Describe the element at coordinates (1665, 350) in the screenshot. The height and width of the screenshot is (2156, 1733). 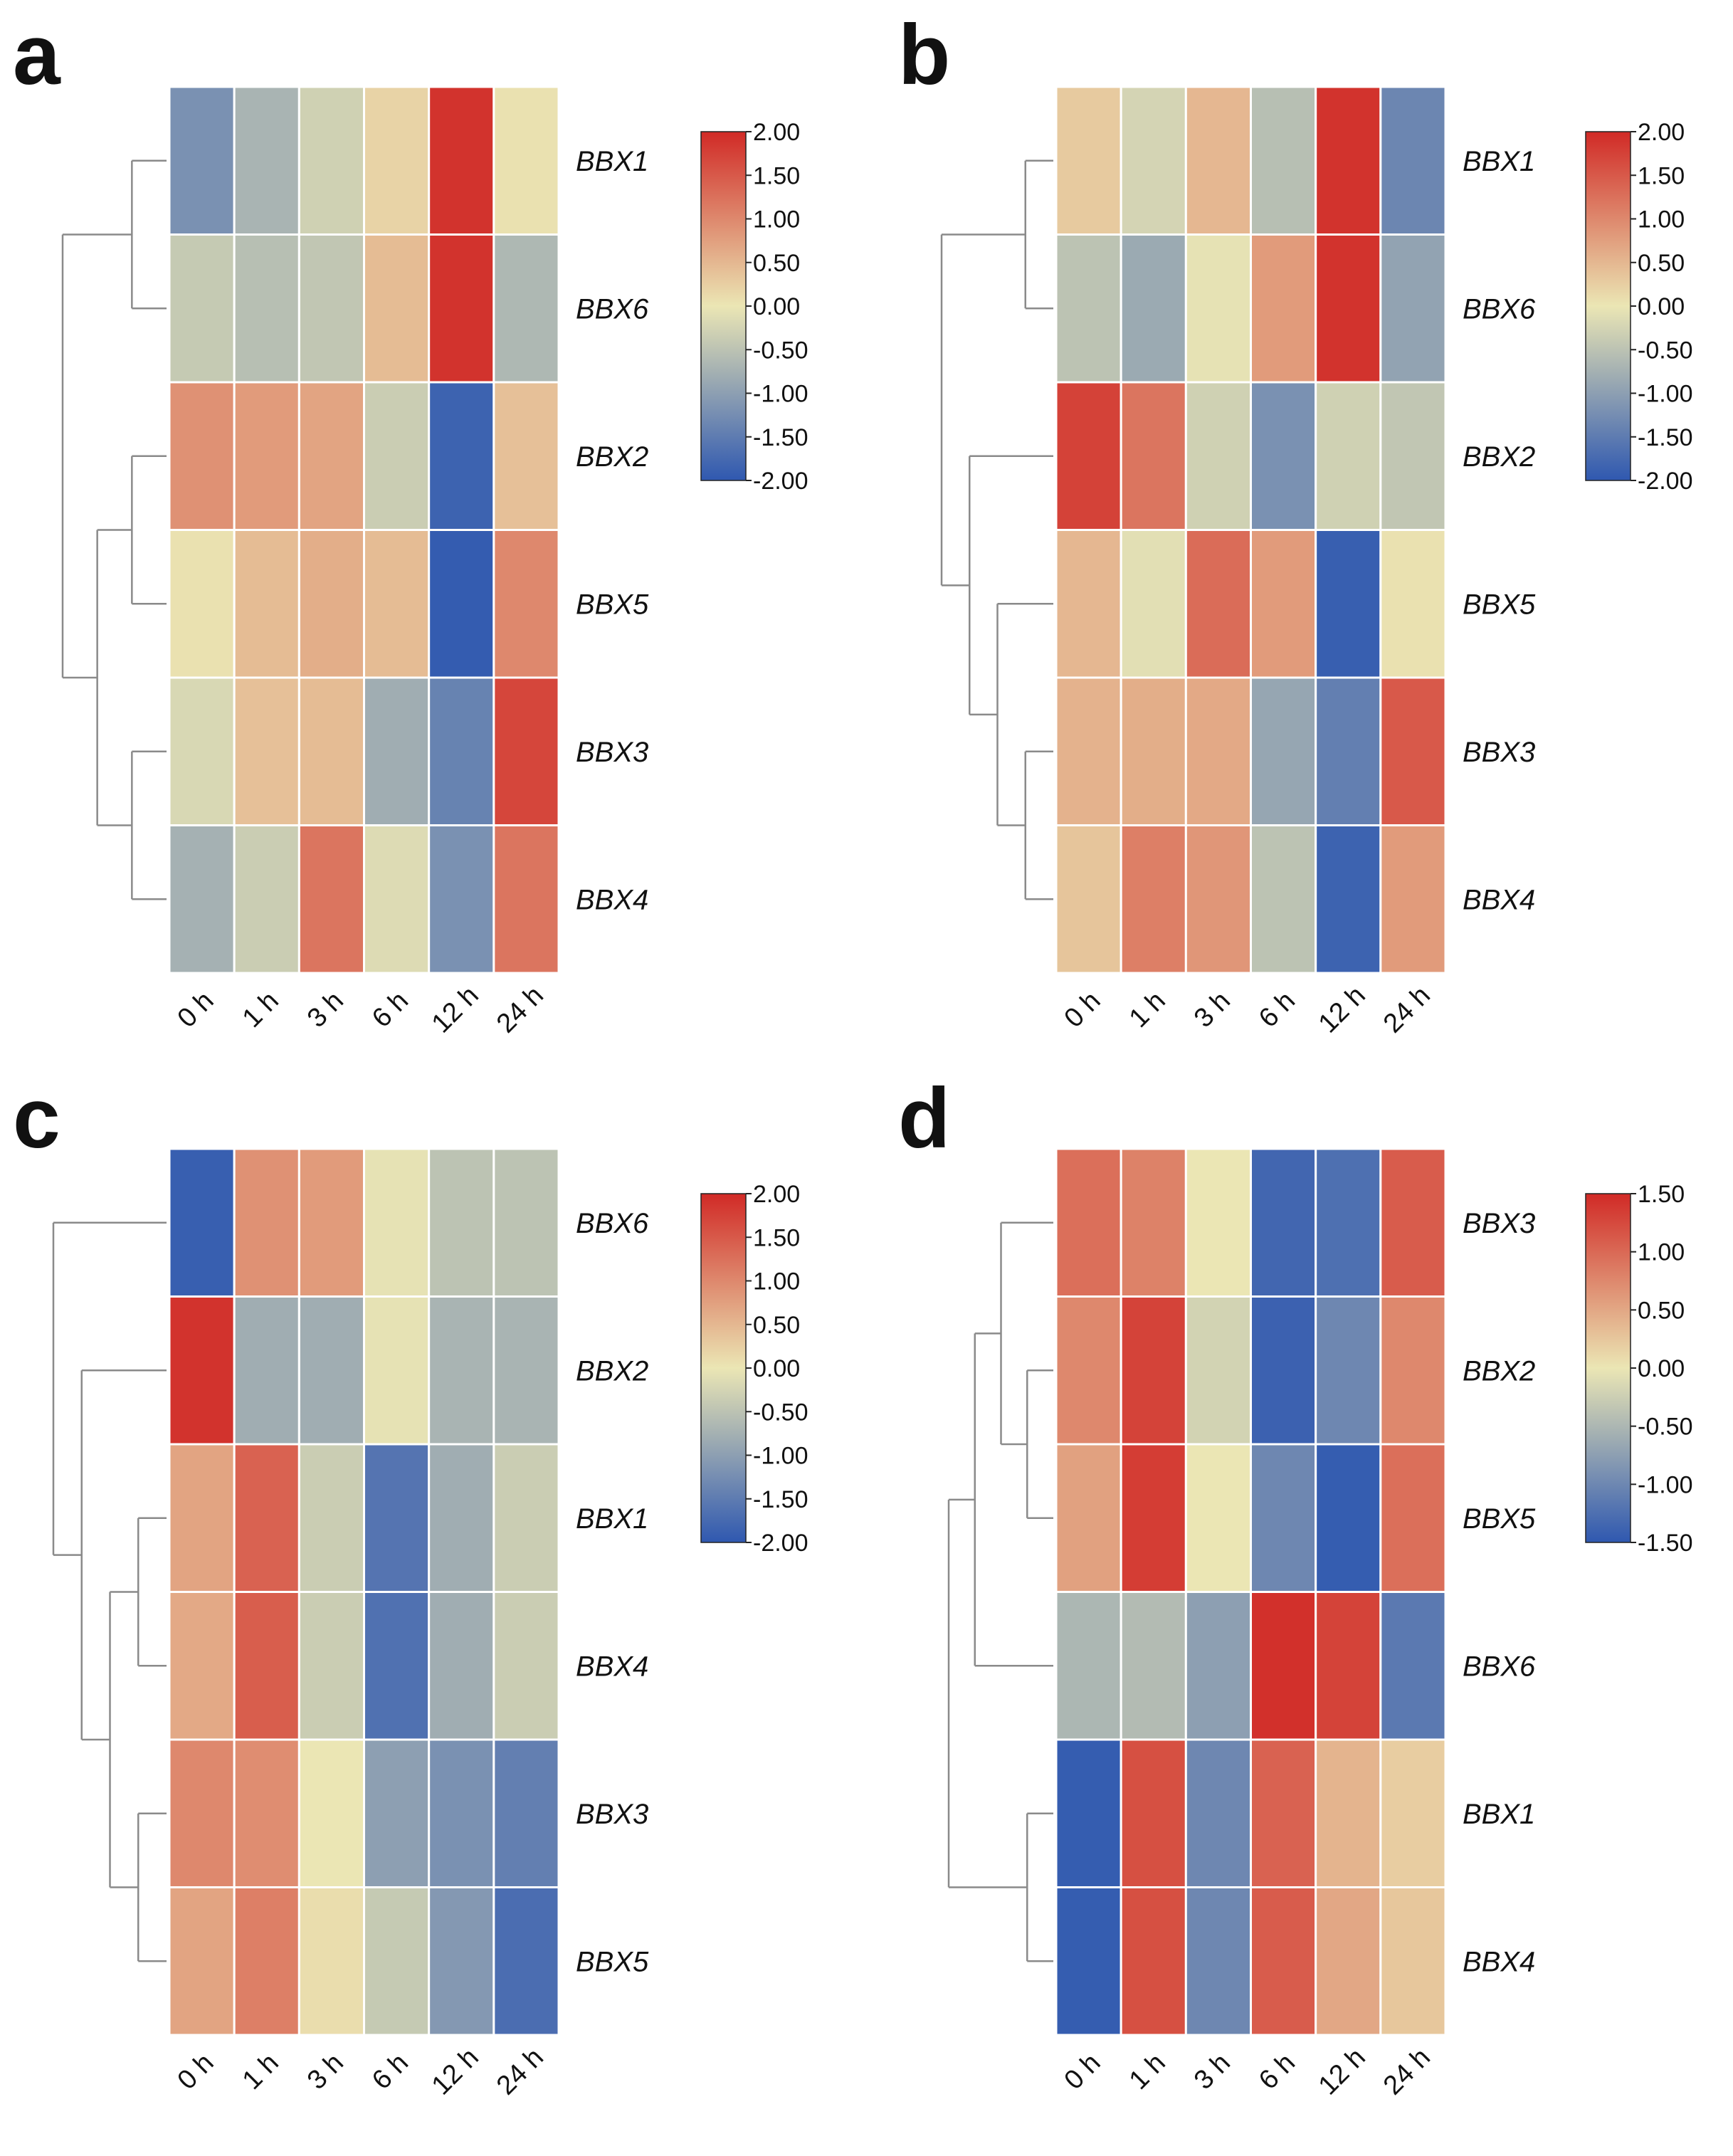
I see `colorbar-tick-label: -0.50` at that location.